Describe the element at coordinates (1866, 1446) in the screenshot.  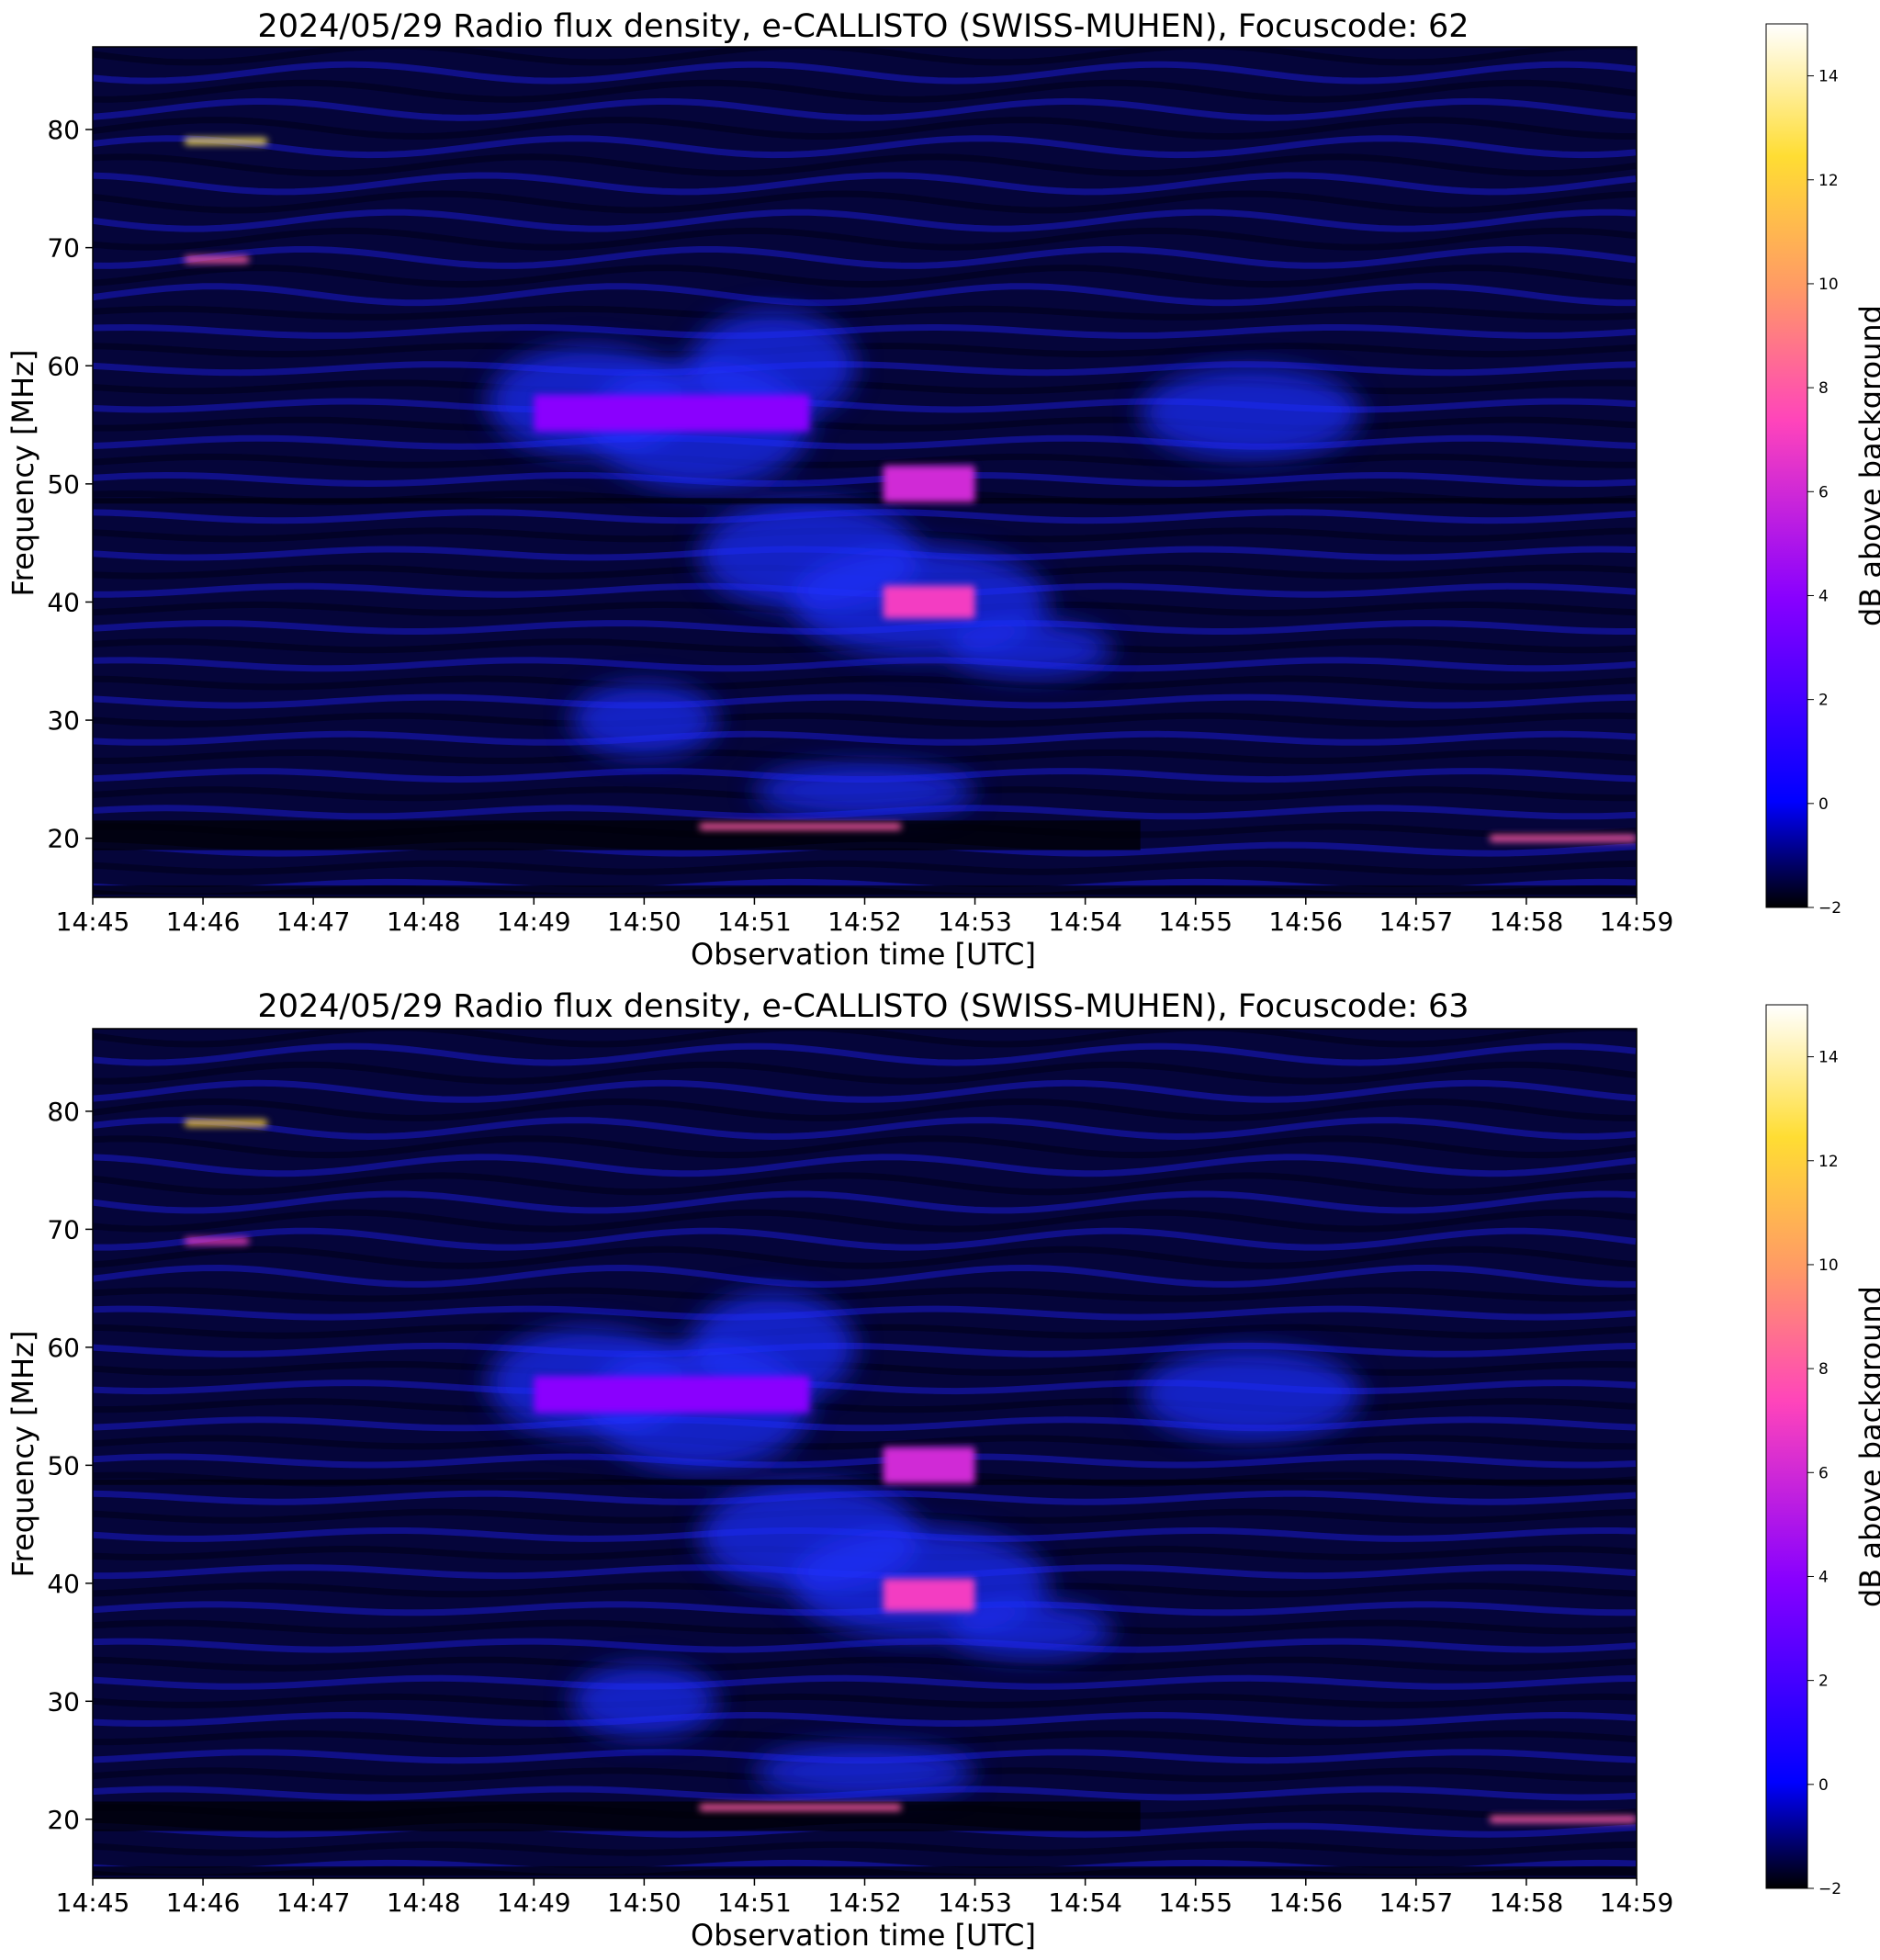
I see `colorbar-2-label: dB above background` at that location.